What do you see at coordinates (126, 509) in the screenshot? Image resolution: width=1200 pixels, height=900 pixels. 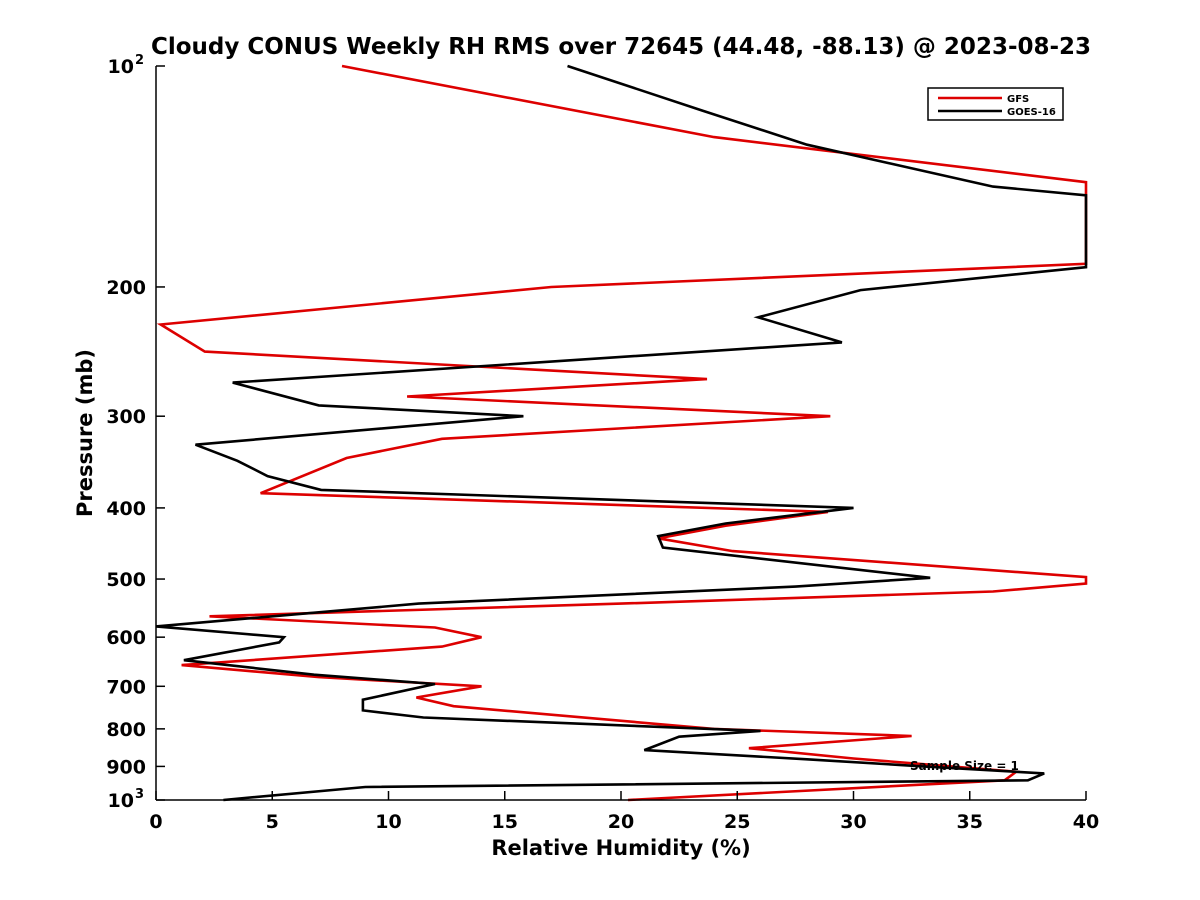 I see `y-tick-label: 400` at bounding box center [126, 509].